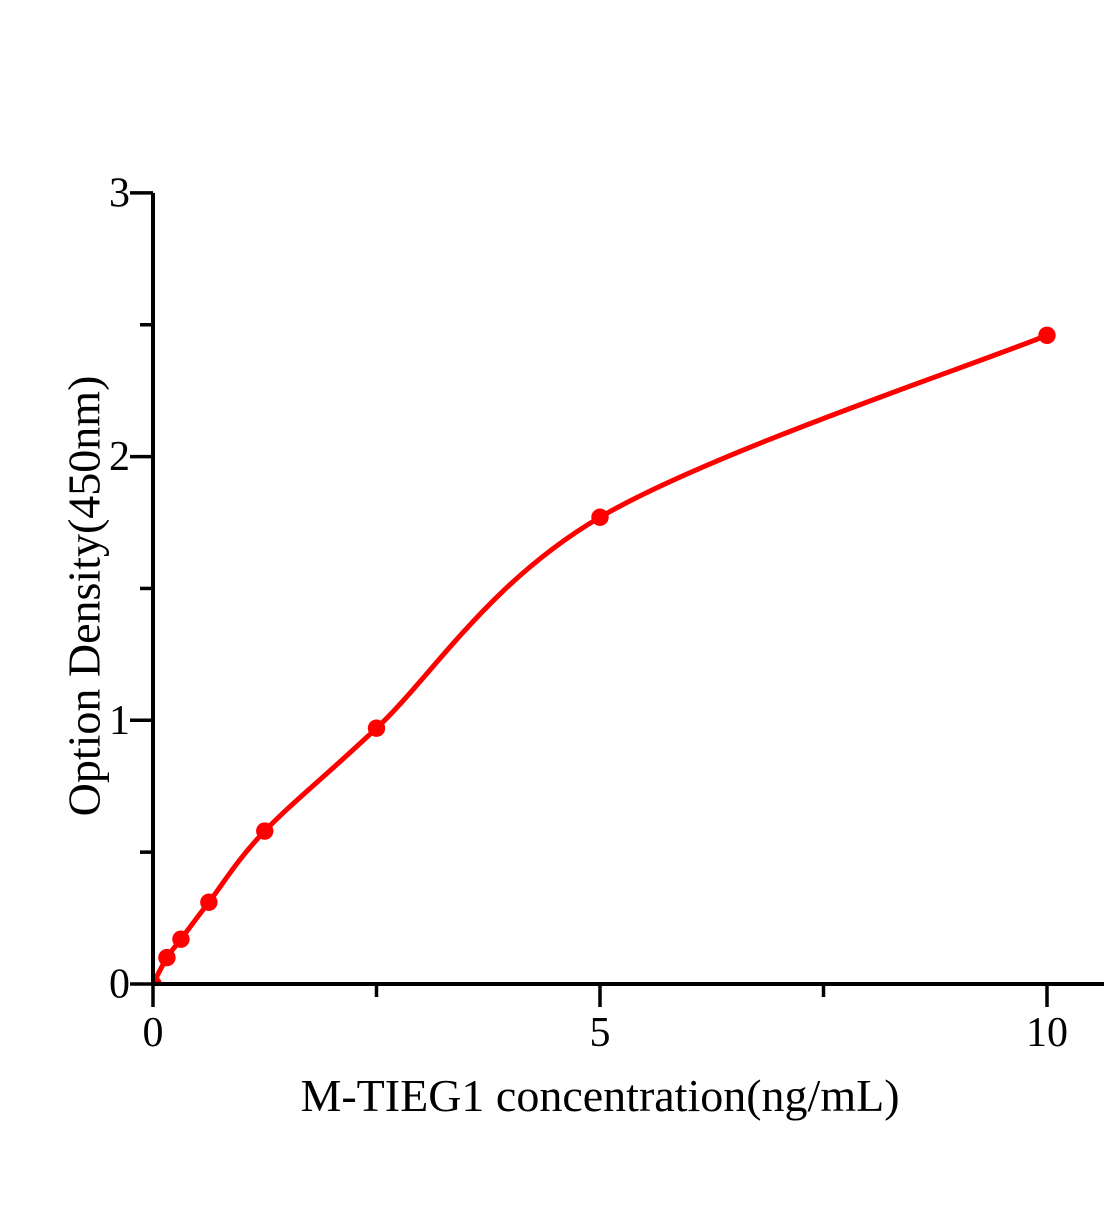  Describe the element at coordinates (119, 457) in the screenshot. I see `y-tick-label: 2` at that location.